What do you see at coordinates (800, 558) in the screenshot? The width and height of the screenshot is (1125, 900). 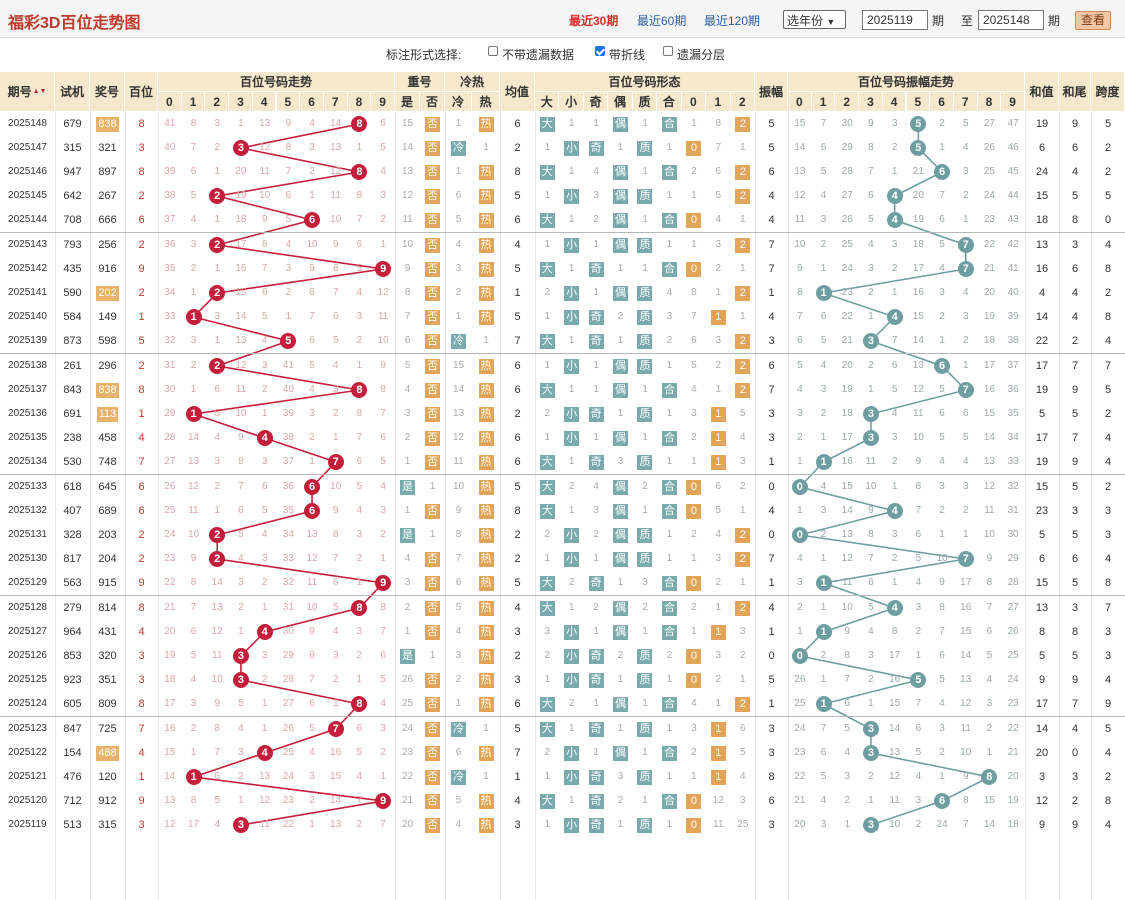 I see `amp-trend-cell: 4` at bounding box center [800, 558].